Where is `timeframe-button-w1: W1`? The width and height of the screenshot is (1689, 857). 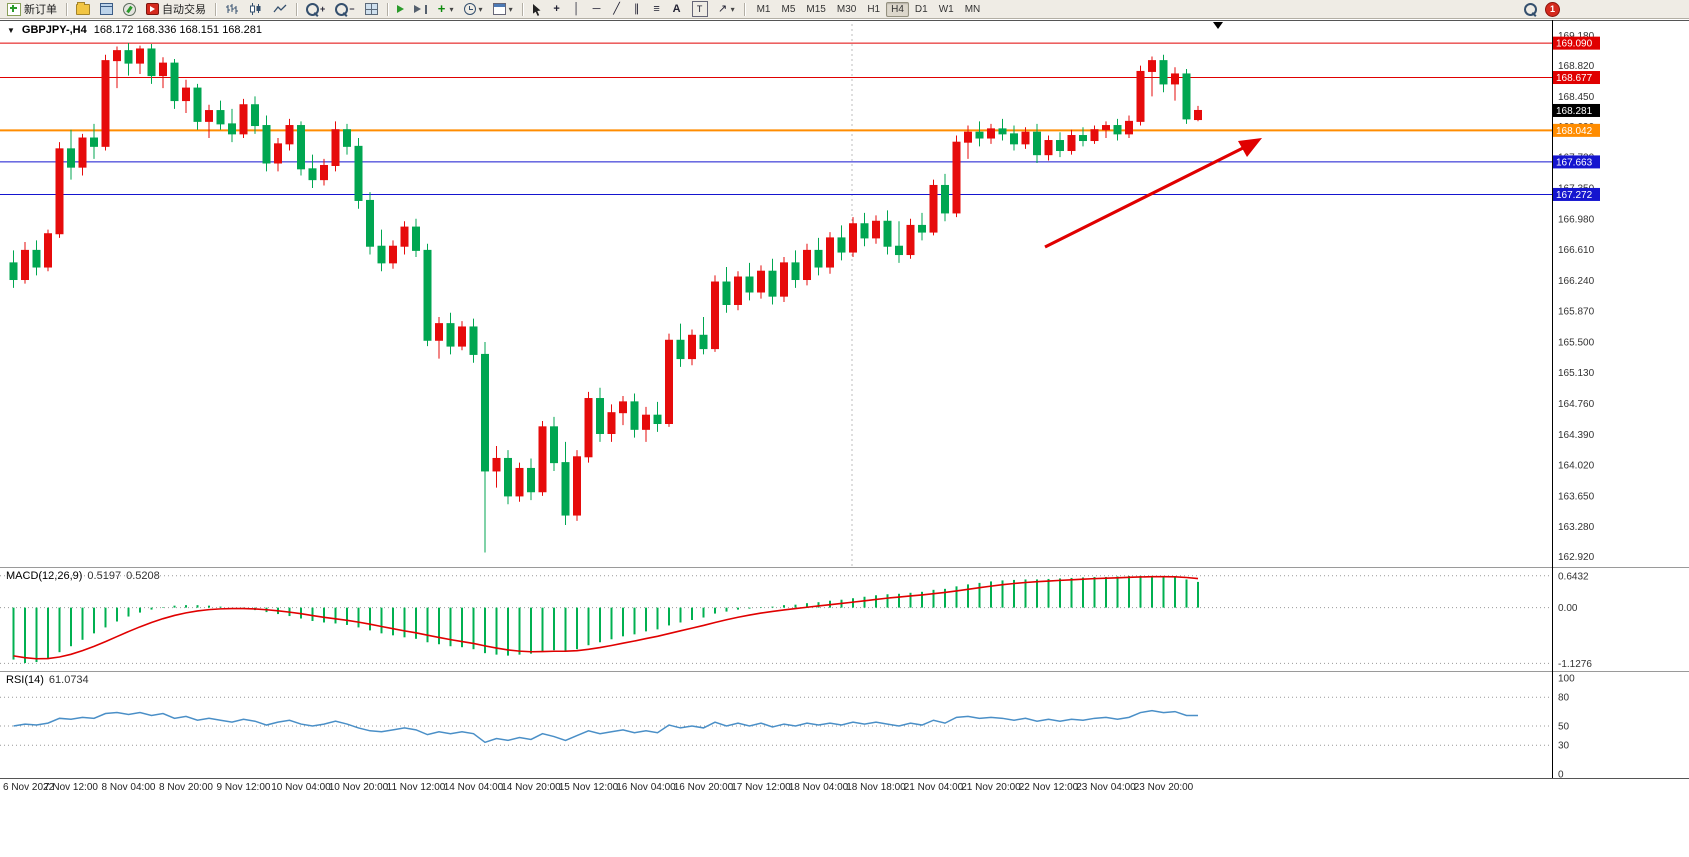 timeframe-button-w1: W1 is located at coordinates (946, 9).